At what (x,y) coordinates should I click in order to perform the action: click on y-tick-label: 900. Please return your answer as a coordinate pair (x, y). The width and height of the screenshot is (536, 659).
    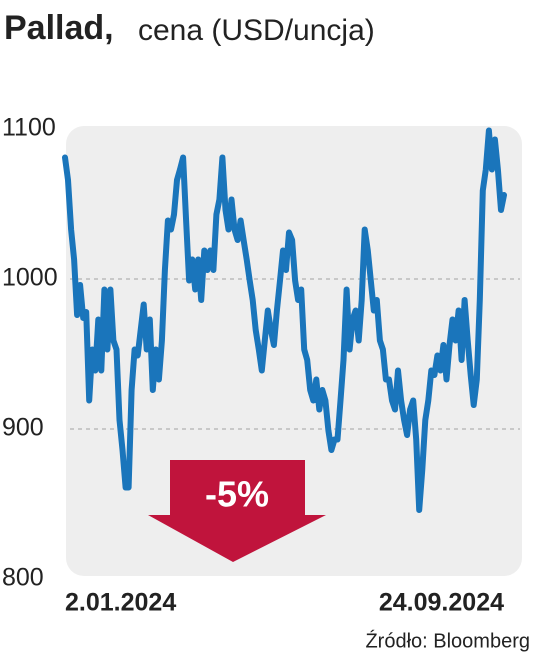
    Looking at the image, I should click on (23, 428).